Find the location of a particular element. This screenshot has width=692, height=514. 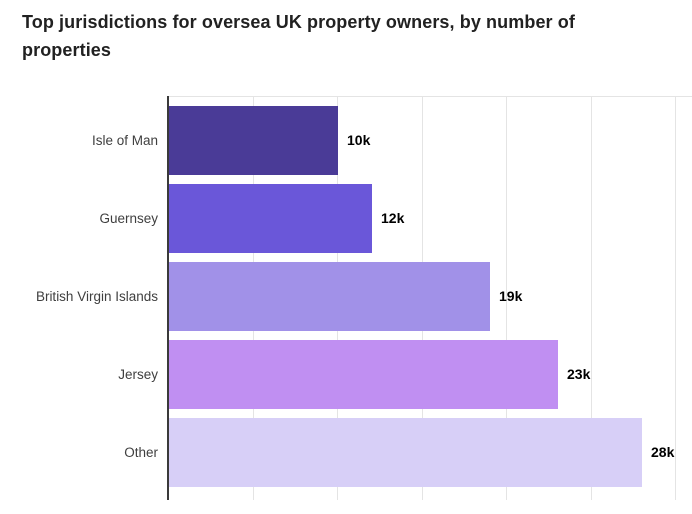

category-label: Jersey is located at coordinates (138, 374).